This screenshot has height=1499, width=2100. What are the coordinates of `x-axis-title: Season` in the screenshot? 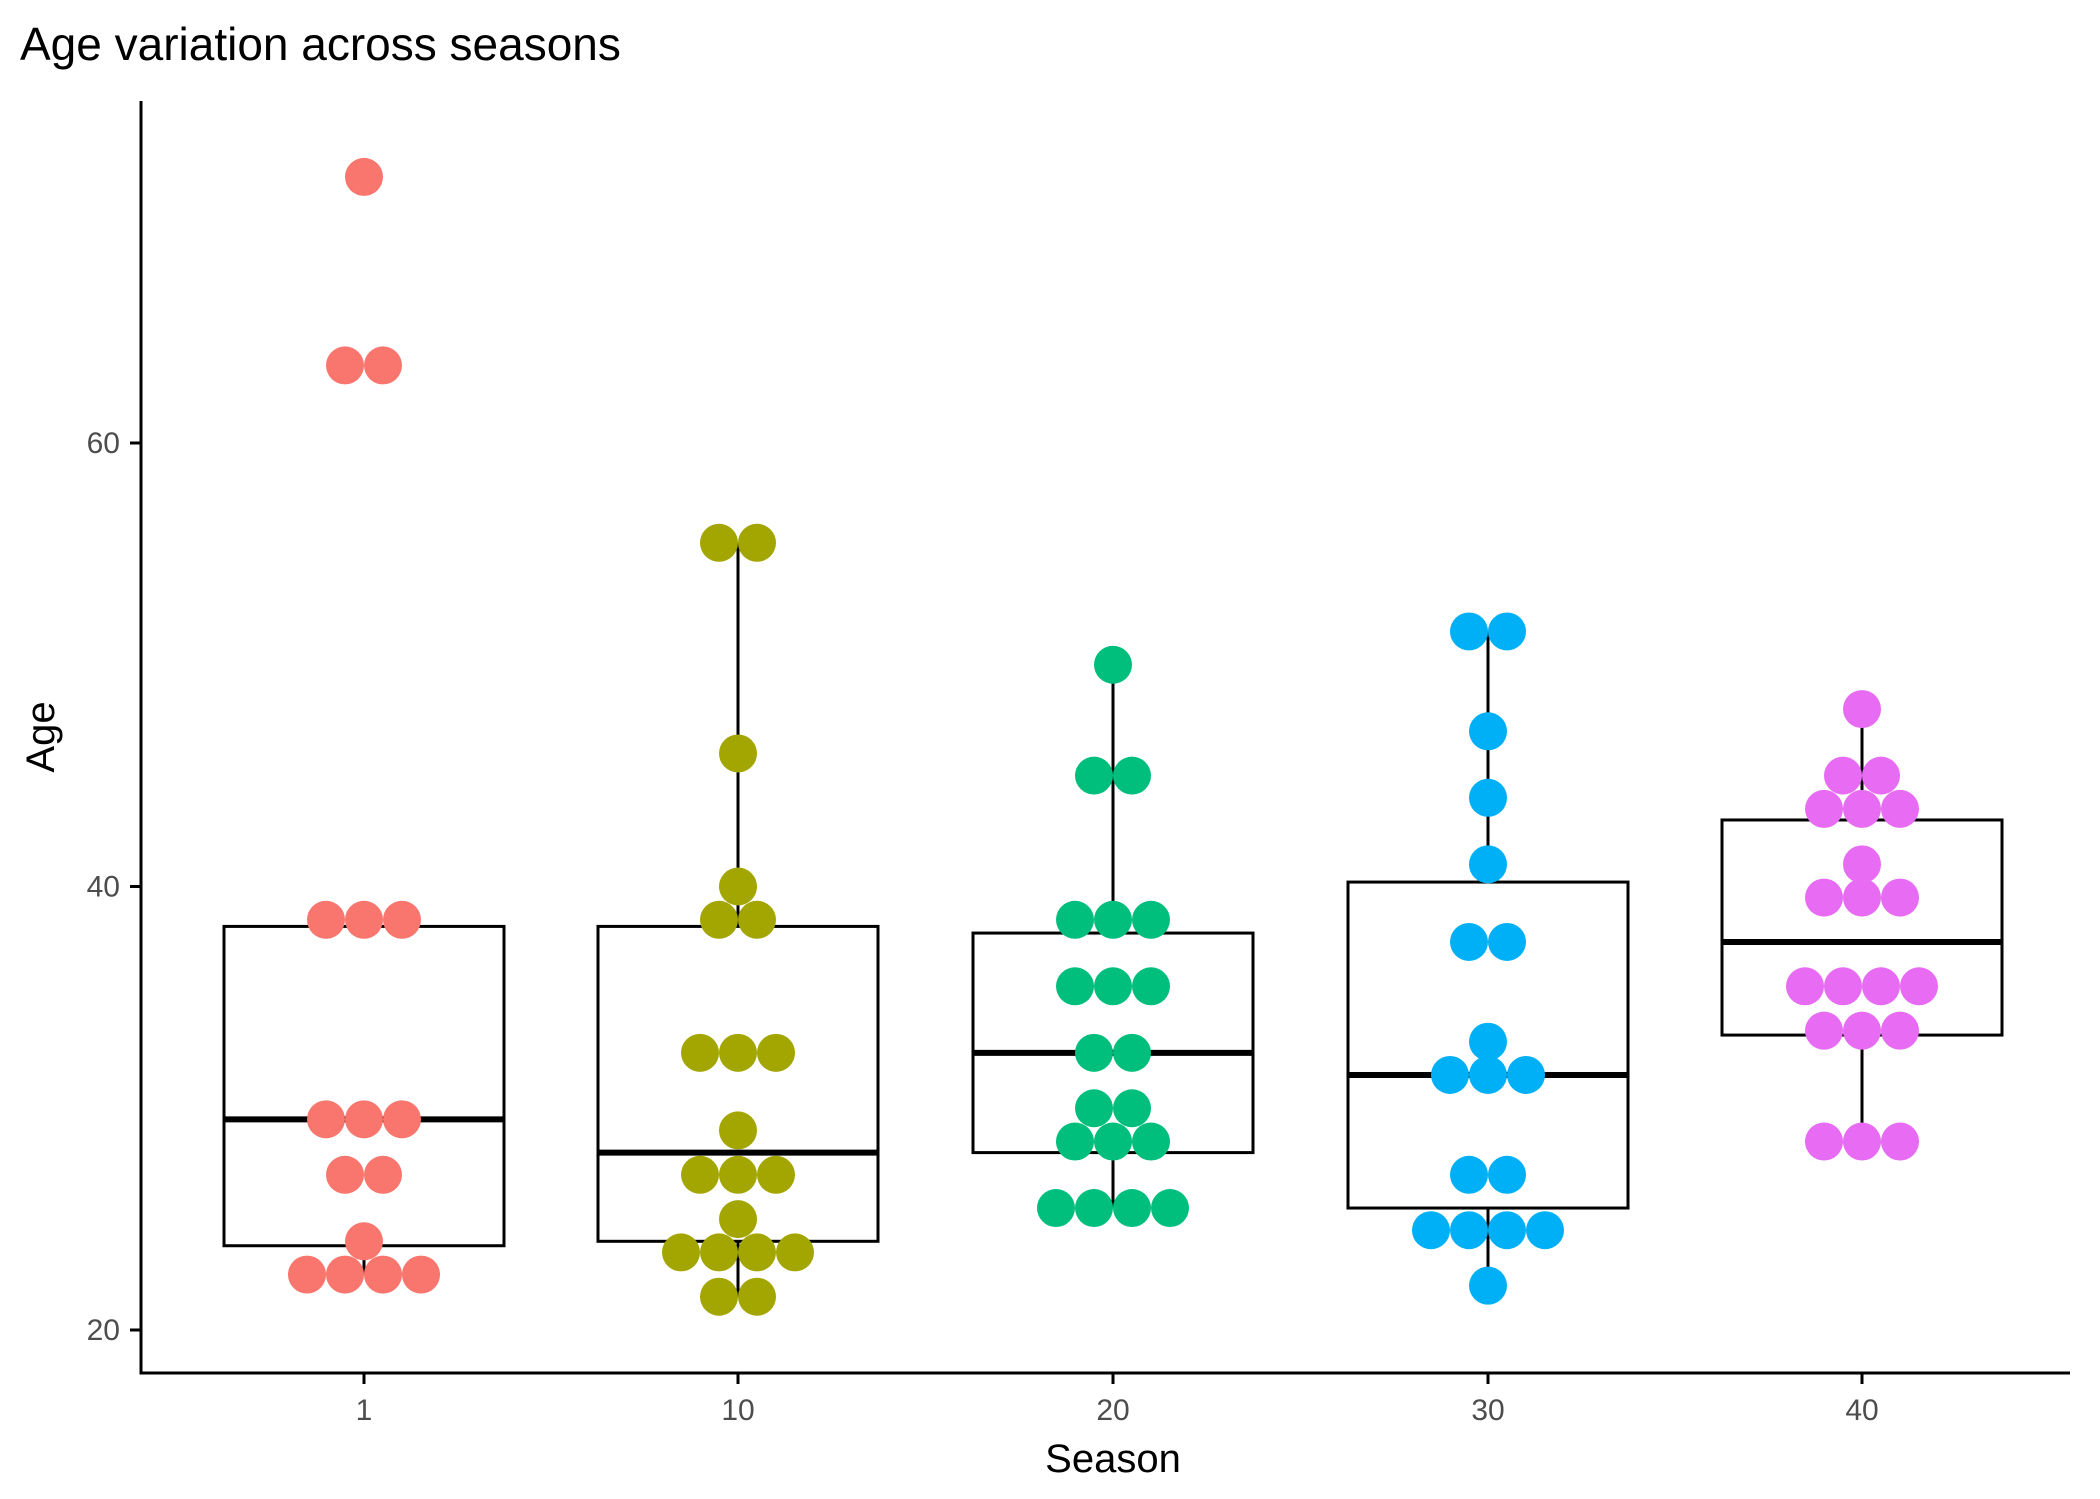 It's located at (1113, 1459).